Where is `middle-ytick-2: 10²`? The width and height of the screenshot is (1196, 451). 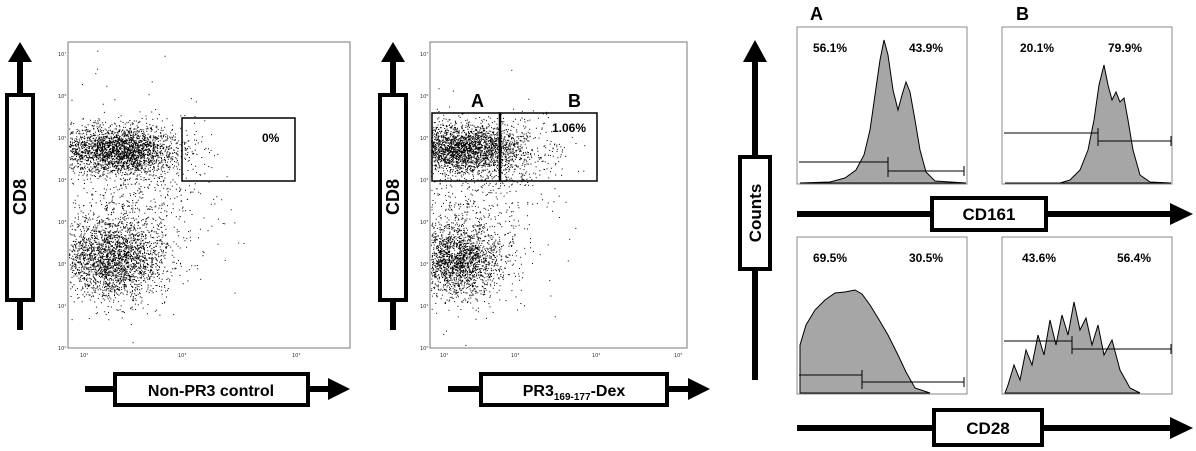
middle-ytick-2: 10² is located at coordinates (424, 265).